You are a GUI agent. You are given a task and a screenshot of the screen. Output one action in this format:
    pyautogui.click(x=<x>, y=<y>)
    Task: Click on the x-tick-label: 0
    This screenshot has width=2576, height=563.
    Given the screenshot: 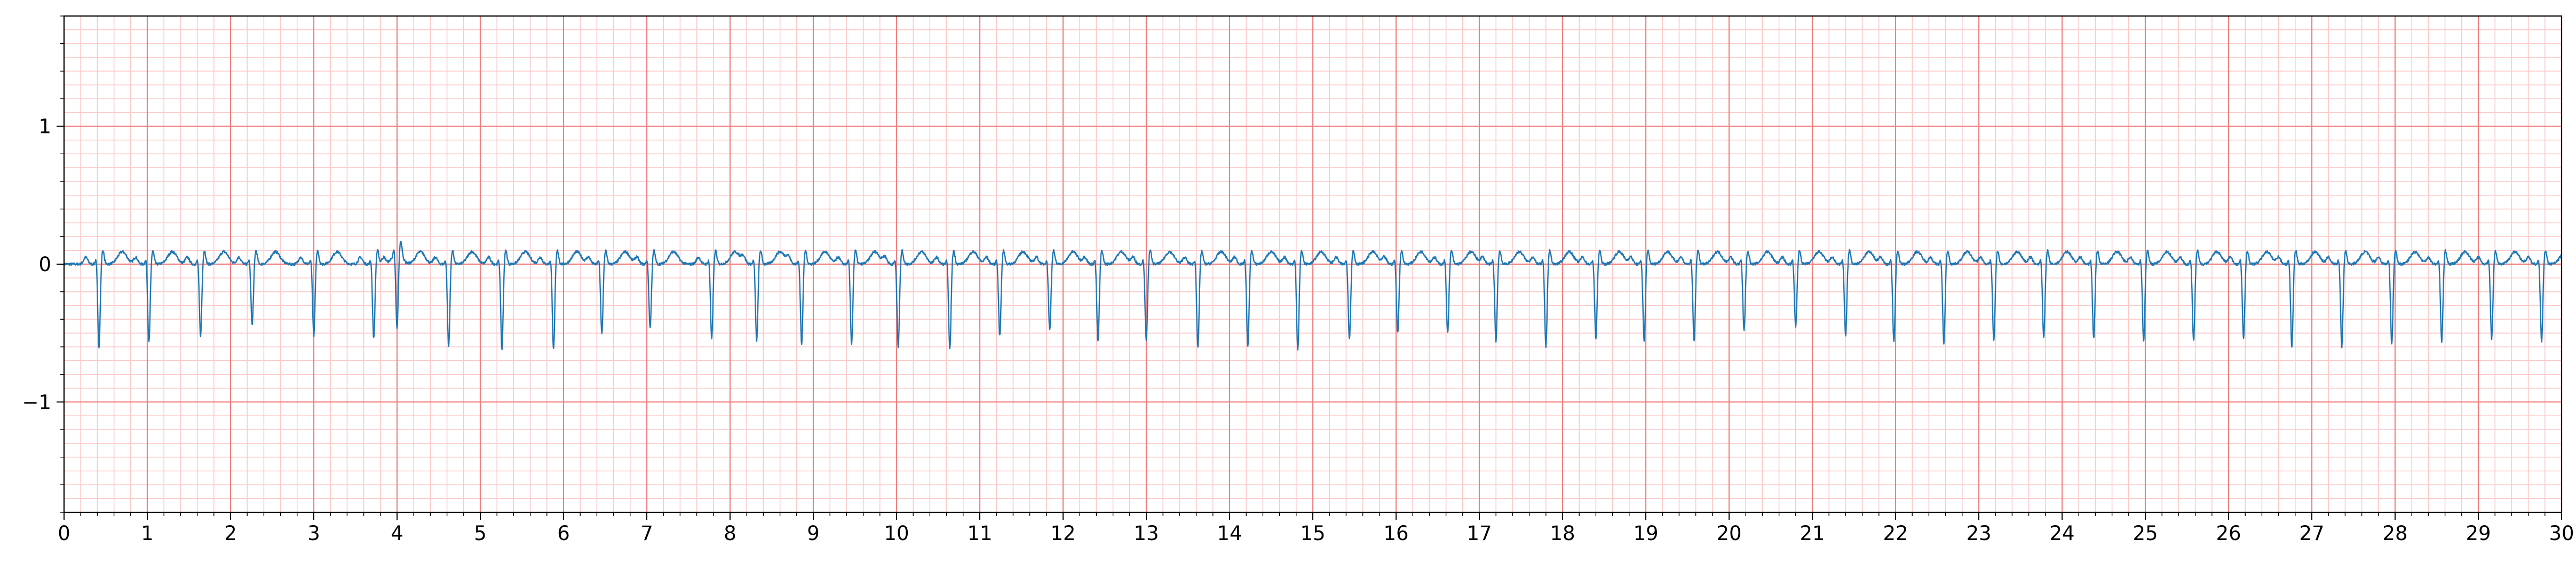 What is the action you would take?
    pyautogui.click(x=64, y=533)
    